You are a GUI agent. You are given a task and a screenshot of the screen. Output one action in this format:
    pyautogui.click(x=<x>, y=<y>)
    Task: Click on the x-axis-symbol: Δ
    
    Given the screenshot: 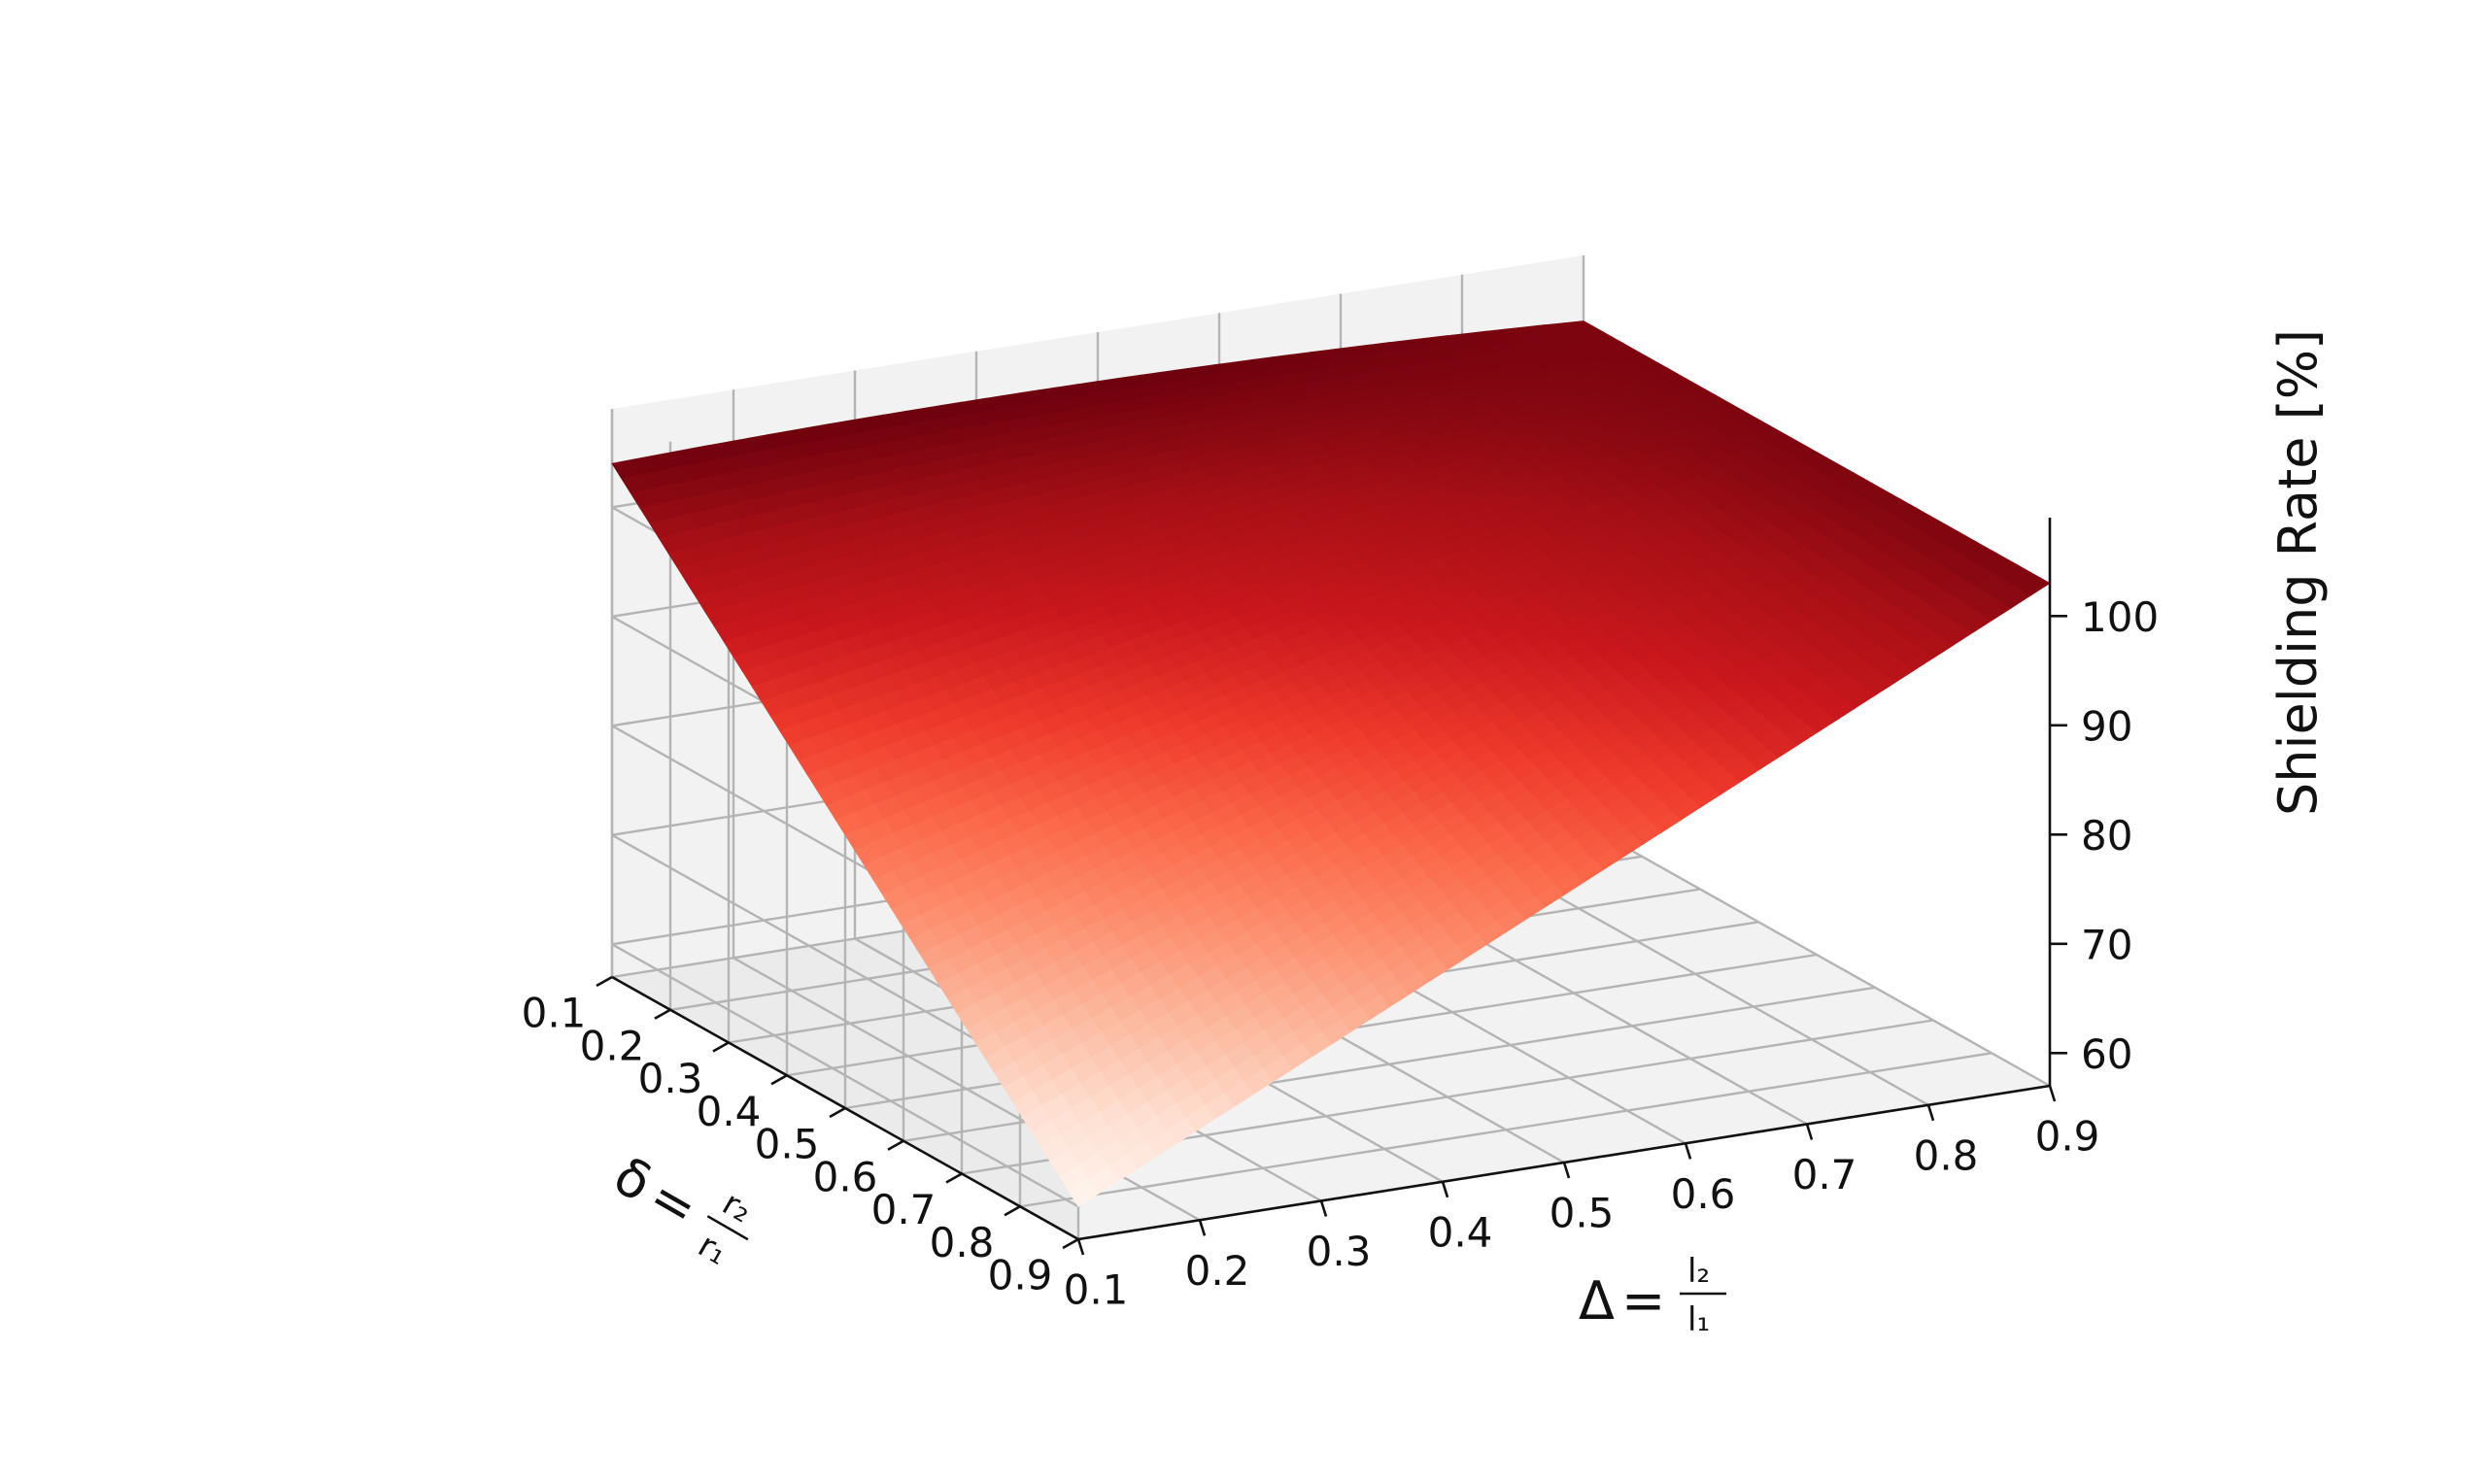 What is the action you would take?
    pyautogui.click(x=1597, y=1301)
    